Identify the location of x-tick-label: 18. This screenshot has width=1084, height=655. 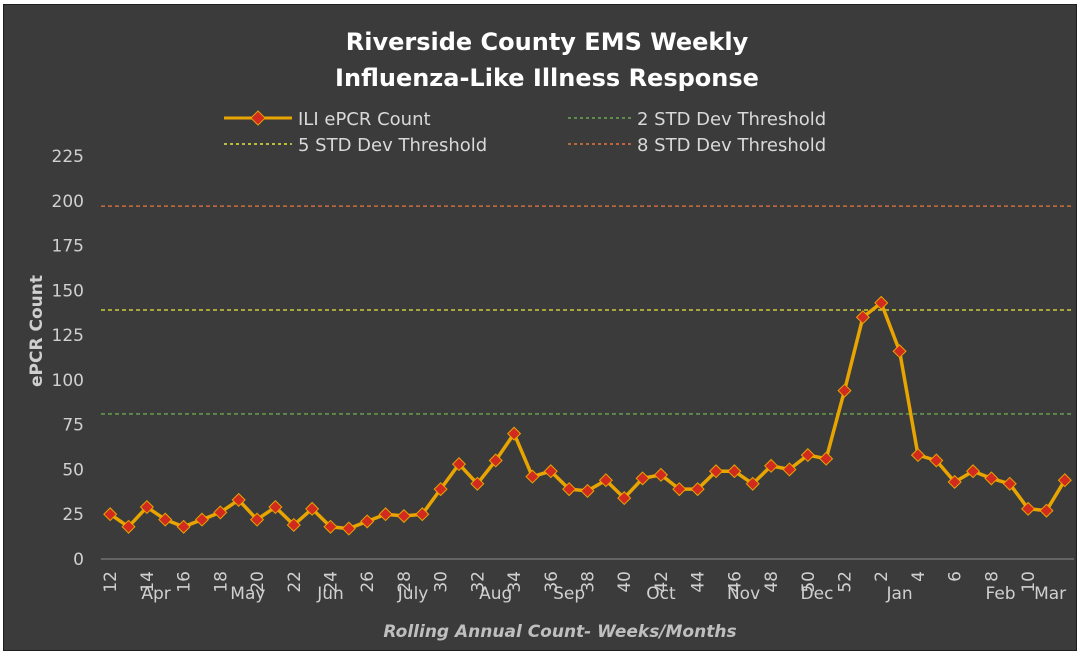
(221, 582).